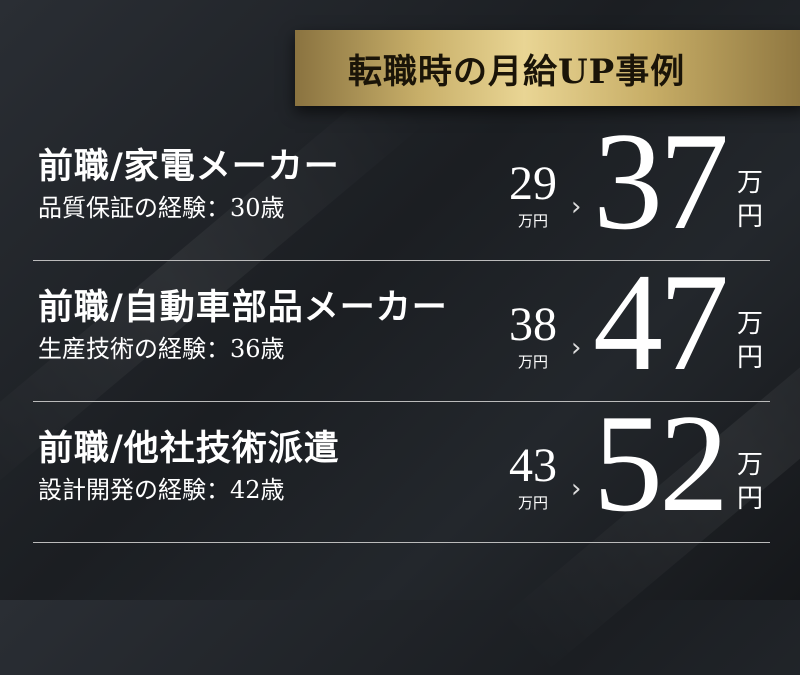 This screenshot has width=800, height=675. I want to click on case-title: 前職/家電メーカー, so click(189, 166).